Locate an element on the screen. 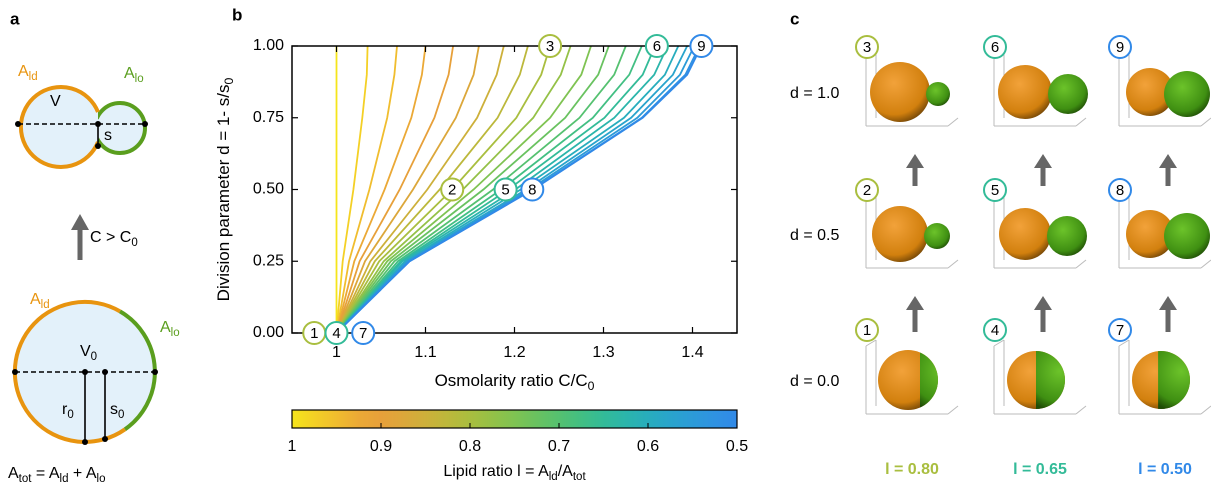 The height and width of the screenshot is (489, 1211). cell-number: 2 is located at coordinates (867, 190).